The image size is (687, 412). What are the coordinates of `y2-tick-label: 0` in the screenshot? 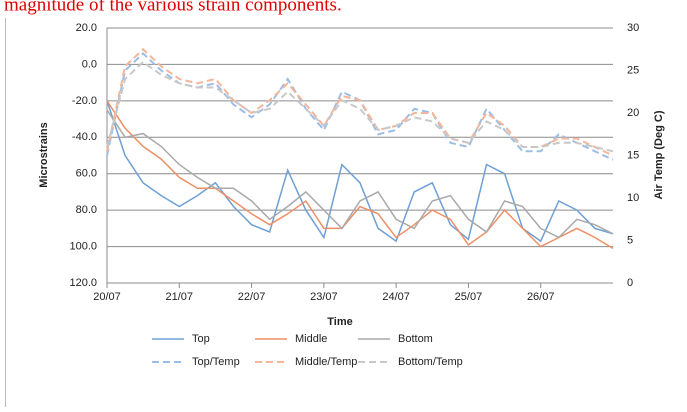 It's located at (630, 283).